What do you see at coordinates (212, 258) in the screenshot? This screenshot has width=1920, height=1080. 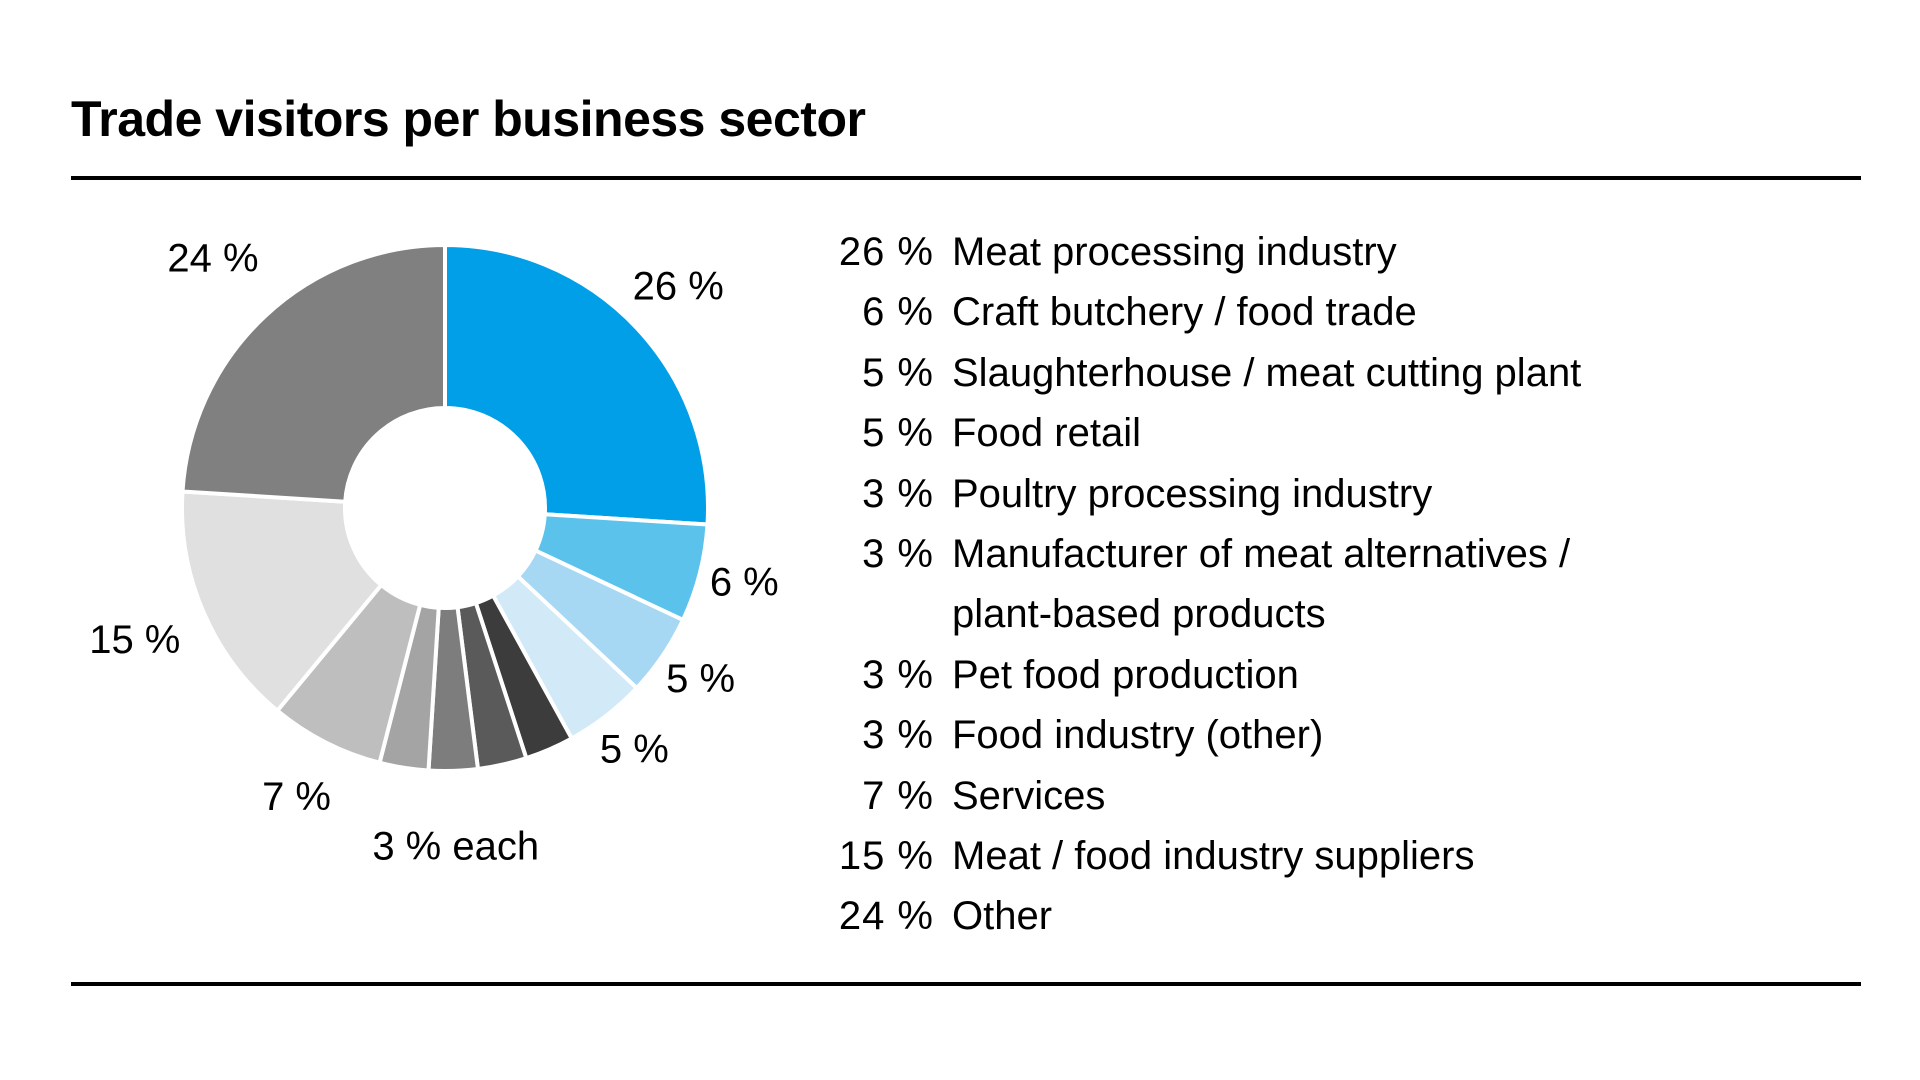 I see `data-label: 24 %` at bounding box center [212, 258].